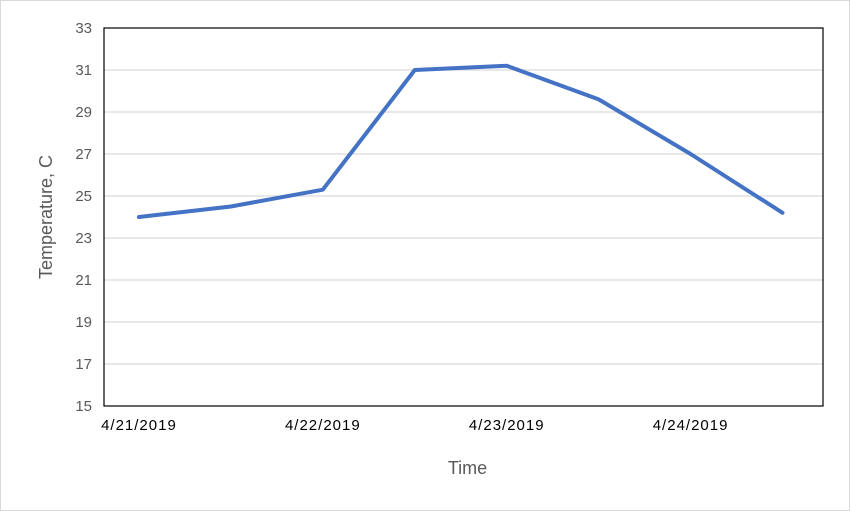 The height and width of the screenshot is (511, 850). What do you see at coordinates (83, 28) in the screenshot?
I see `y-tick-label: 33` at bounding box center [83, 28].